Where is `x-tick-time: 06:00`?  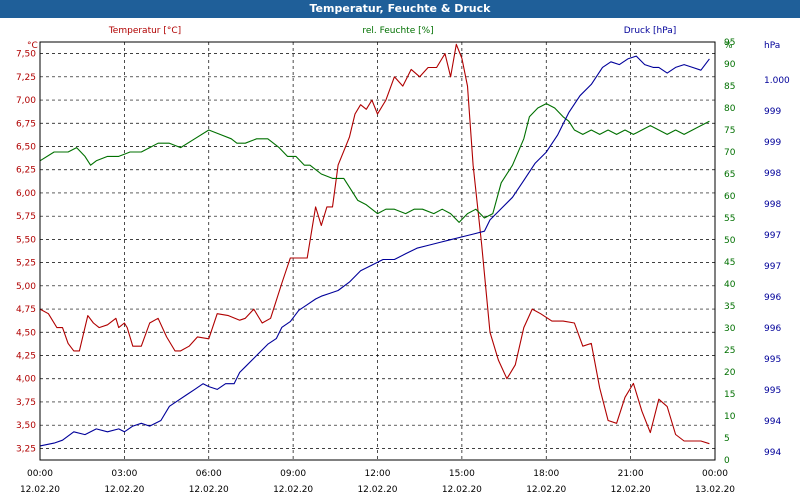 x-tick-time: 06:00 is located at coordinates (209, 474).